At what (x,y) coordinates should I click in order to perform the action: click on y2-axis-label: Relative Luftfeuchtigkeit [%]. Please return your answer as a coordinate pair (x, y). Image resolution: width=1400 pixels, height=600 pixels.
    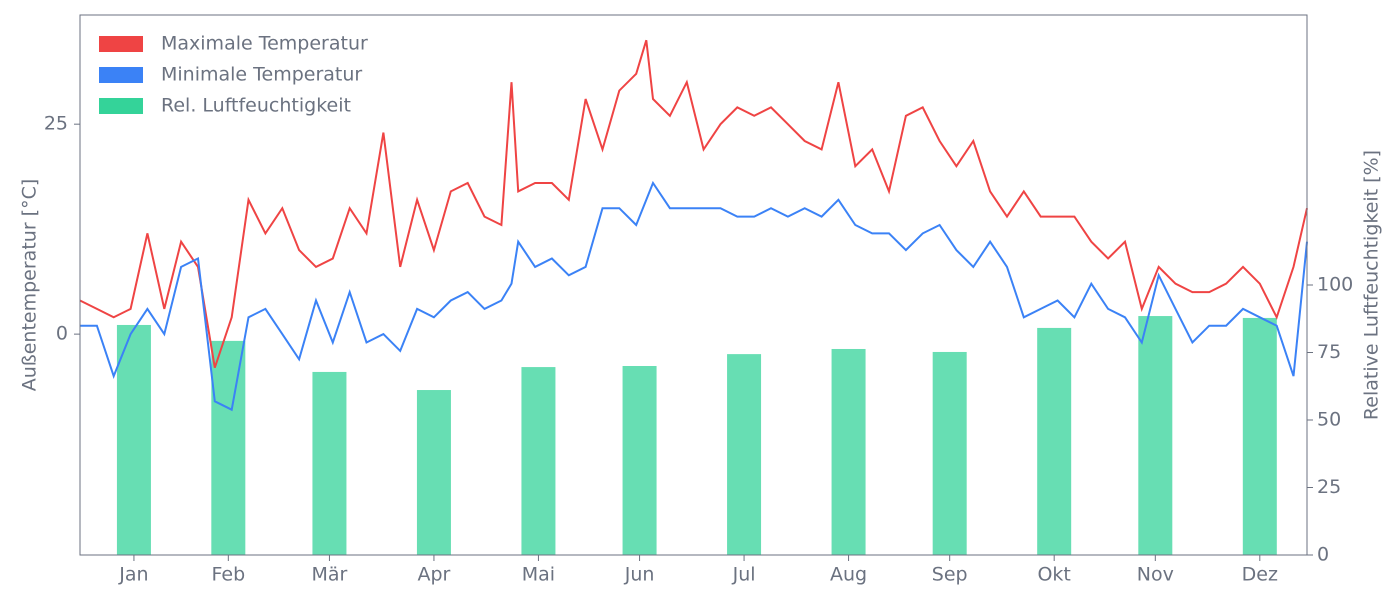
    Looking at the image, I should click on (1372, 285).